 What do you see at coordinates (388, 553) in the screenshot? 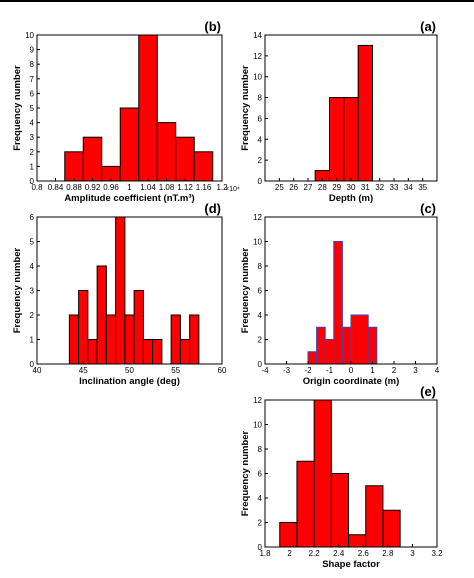
I see `shape-factor-x-tick-label: 2.8` at bounding box center [388, 553].